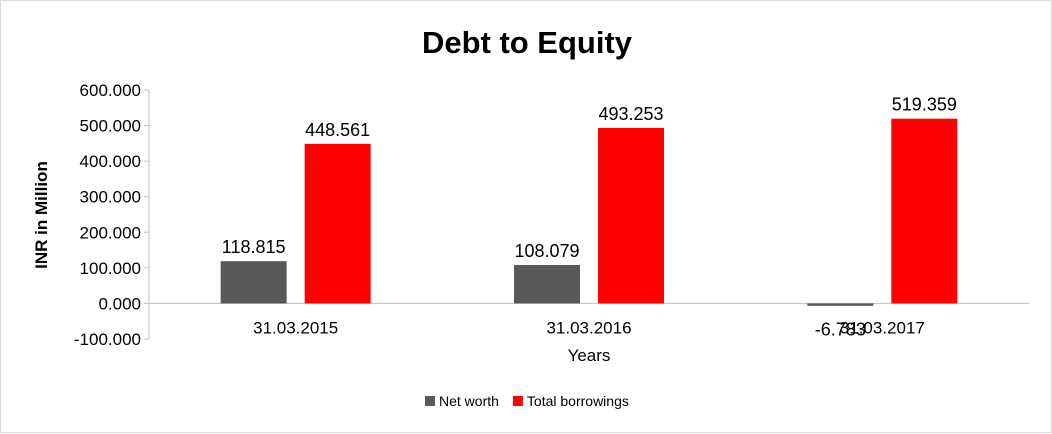 This screenshot has height=434, width=1052. I want to click on x-tick-labels-group: 31.03.2015 31.03.2016 31.03.2017, so click(589, 327).